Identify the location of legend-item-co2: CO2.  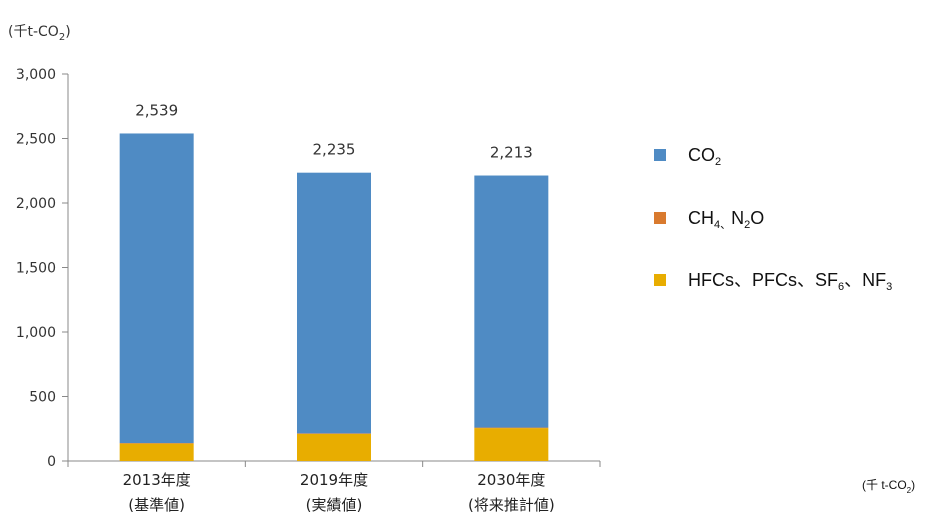
(687, 156).